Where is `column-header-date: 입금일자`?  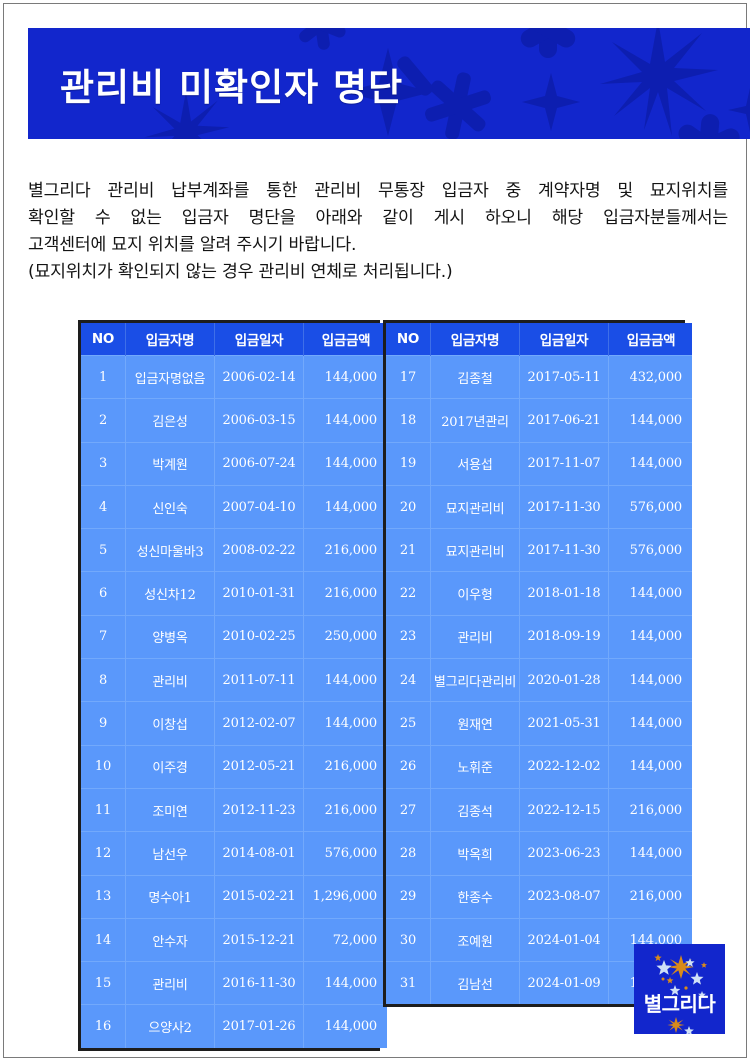
column-header-date: 입금일자 is located at coordinates (564, 339).